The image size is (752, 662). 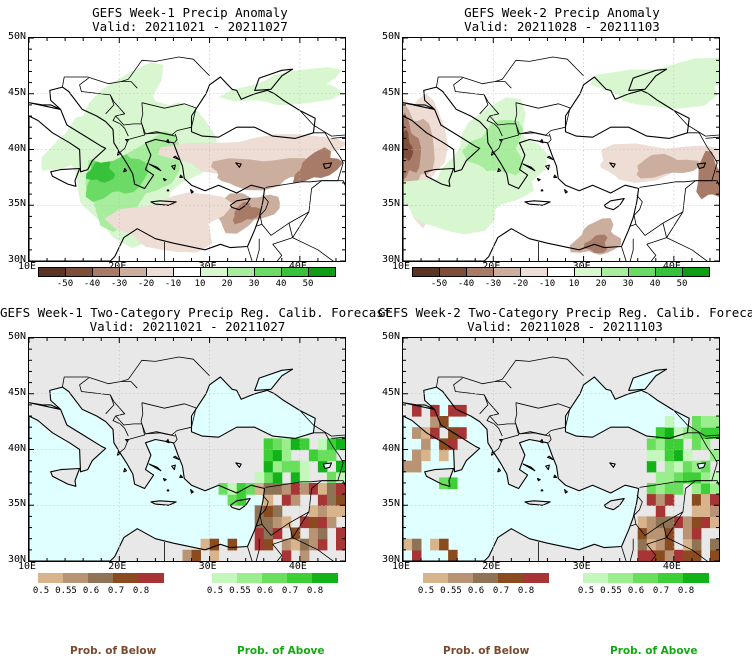 What do you see at coordinates (611, 591) in the screenshot?
I see `above-colorbar-tick-label: 0.55` at bounding box center [611, 591].